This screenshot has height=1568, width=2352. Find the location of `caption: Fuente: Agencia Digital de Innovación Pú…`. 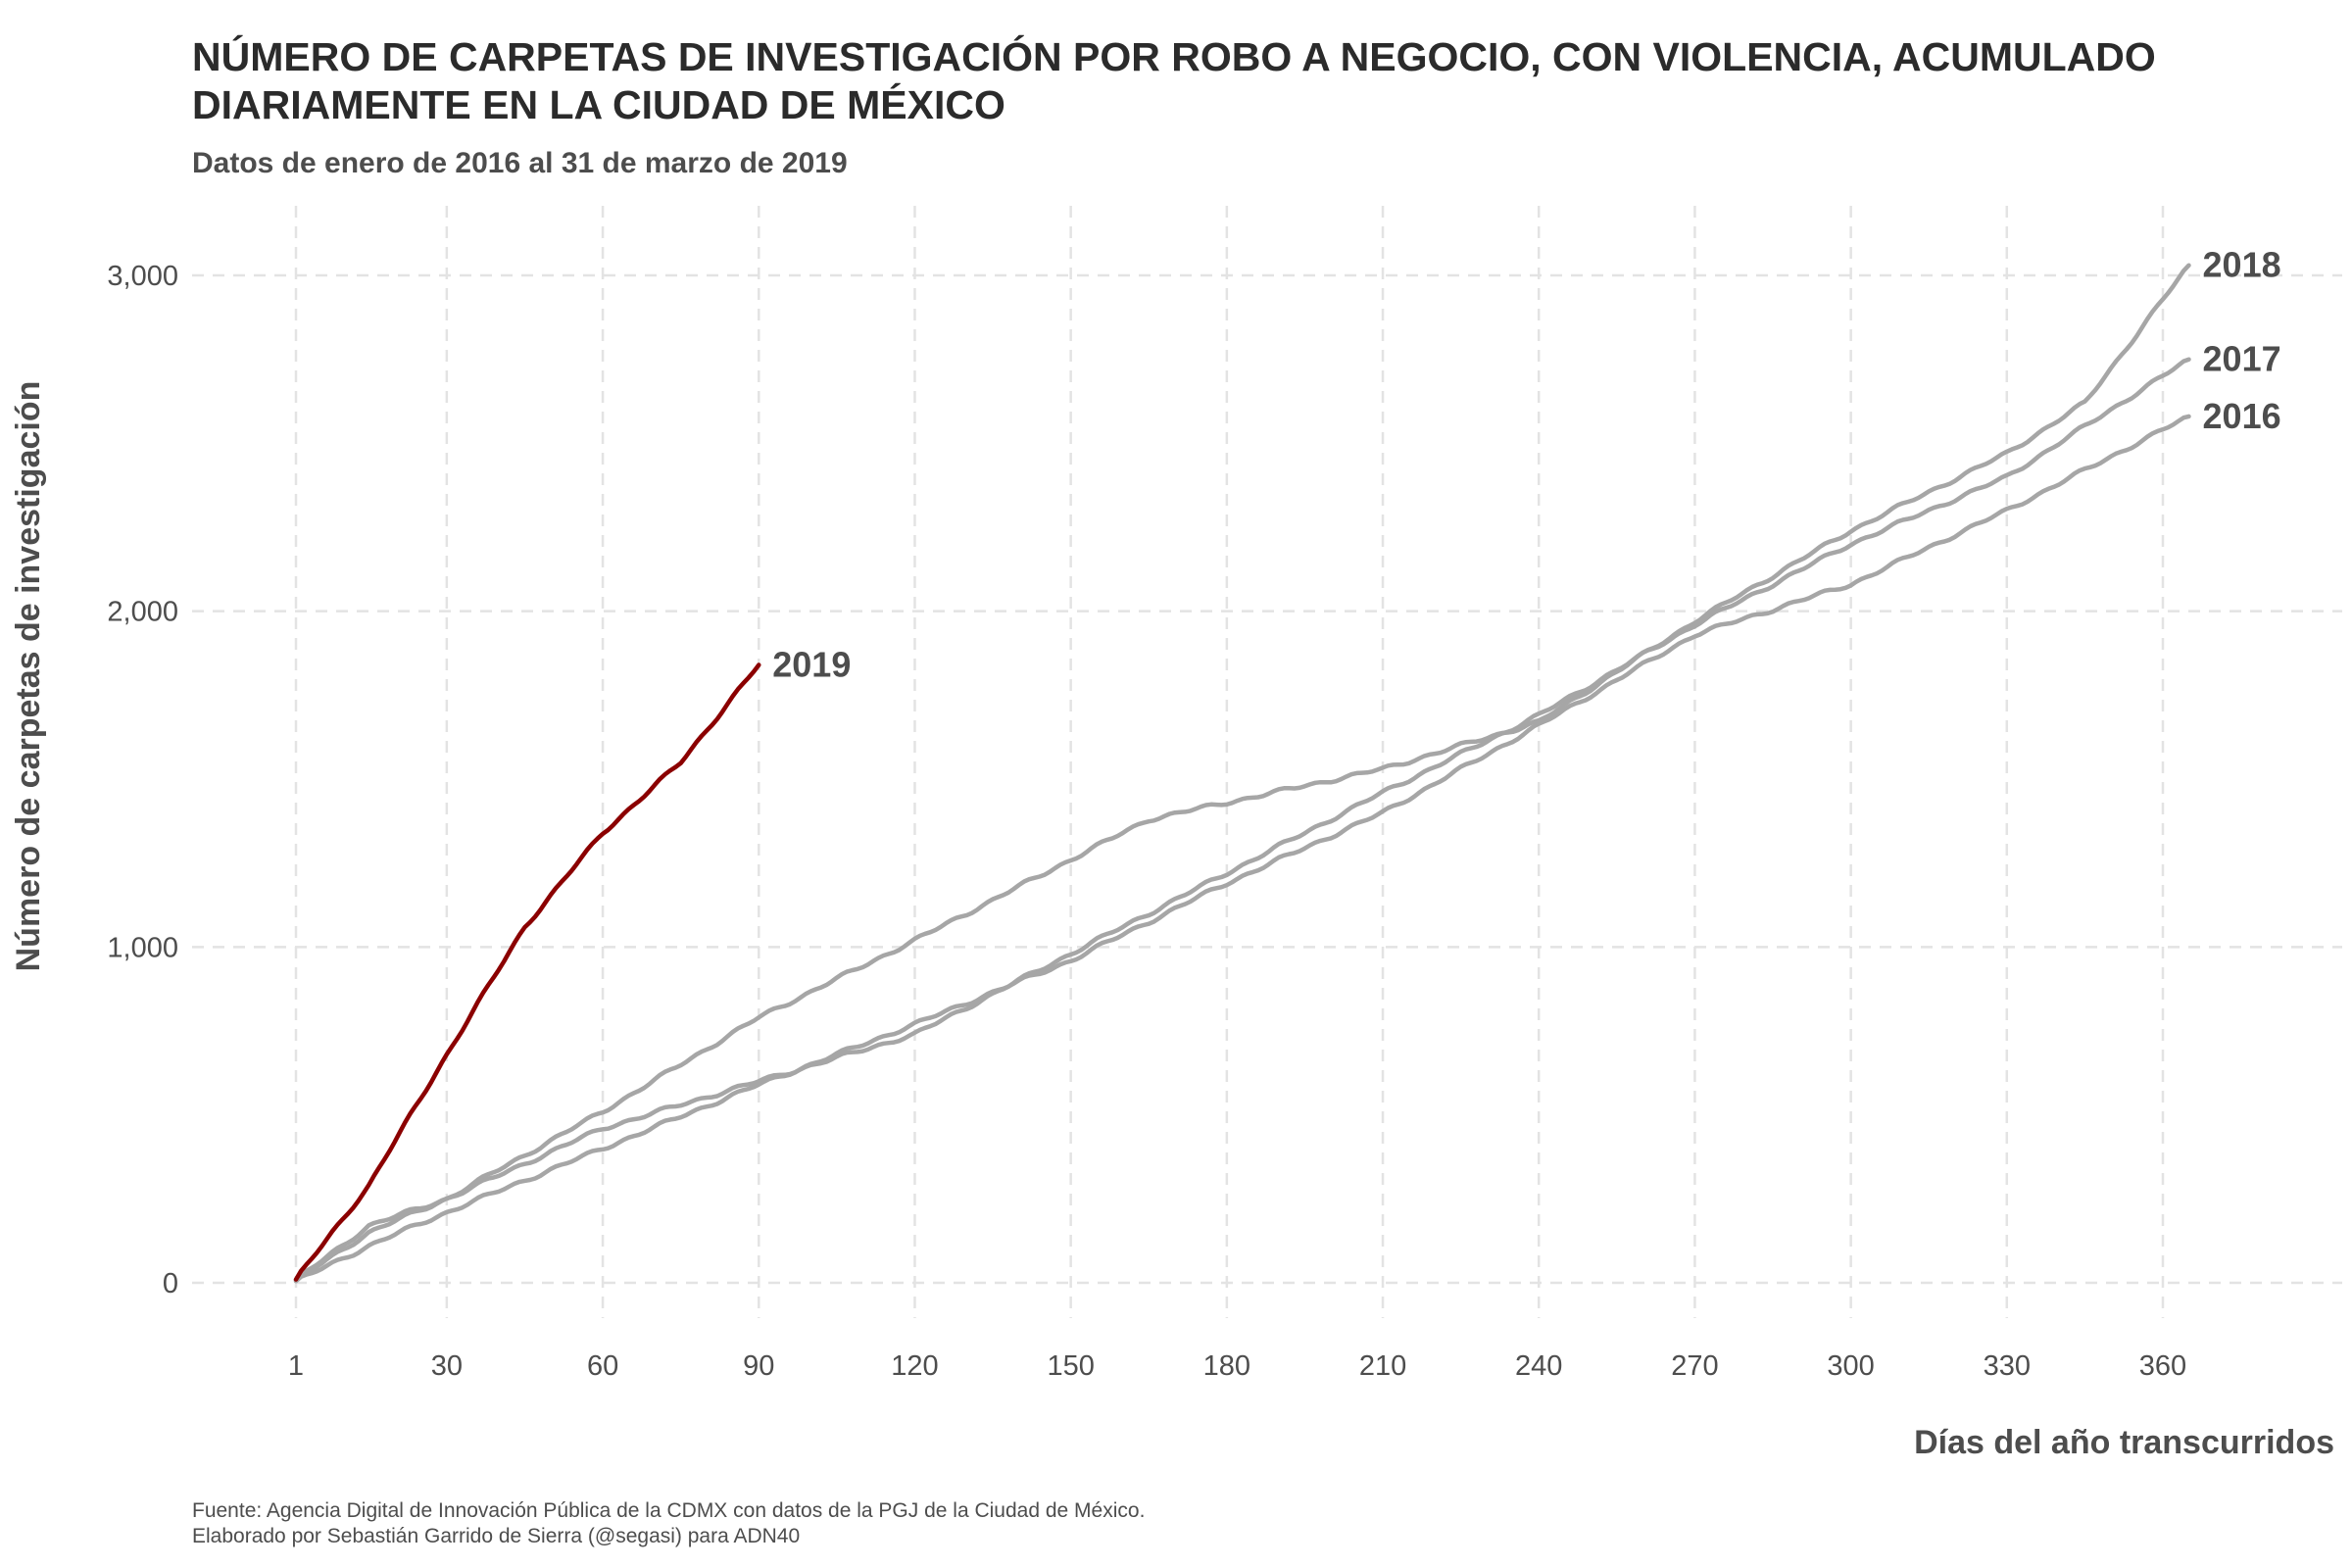

caption: Fuente: Agencia Digital de Innovación Pú… is located at coordinates (668, 1523).